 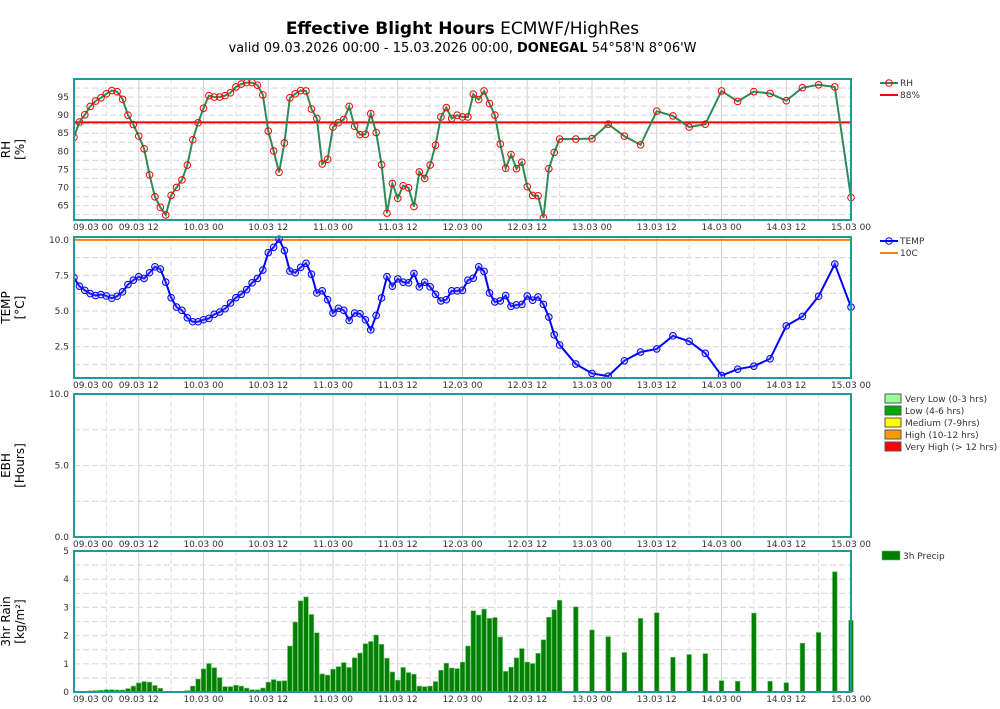 I want to click on legend-swatch, so click(x=893, y=410).